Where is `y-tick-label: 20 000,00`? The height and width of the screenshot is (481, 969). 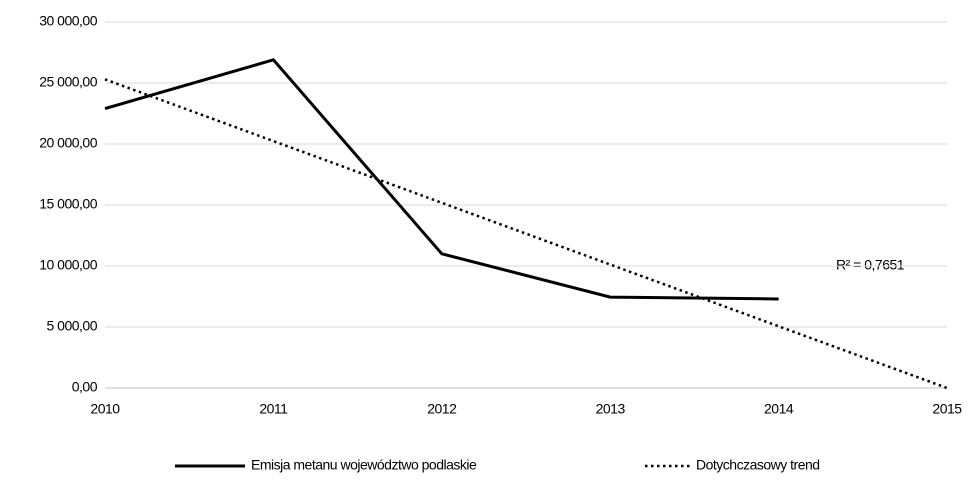
y-tick-label: 20 000,00 is located at coordinates (68, 143).